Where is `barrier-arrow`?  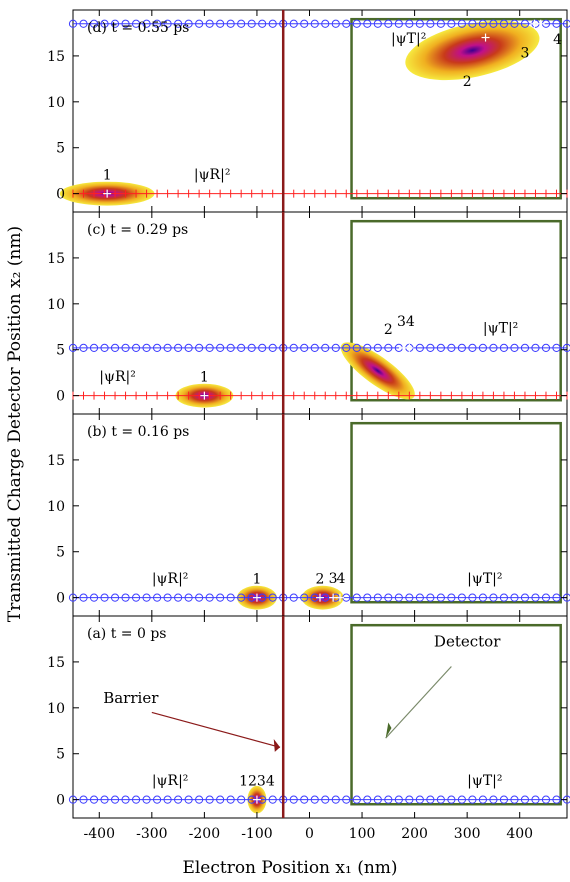
barrier-arrow is located at coordinates (216, 729).